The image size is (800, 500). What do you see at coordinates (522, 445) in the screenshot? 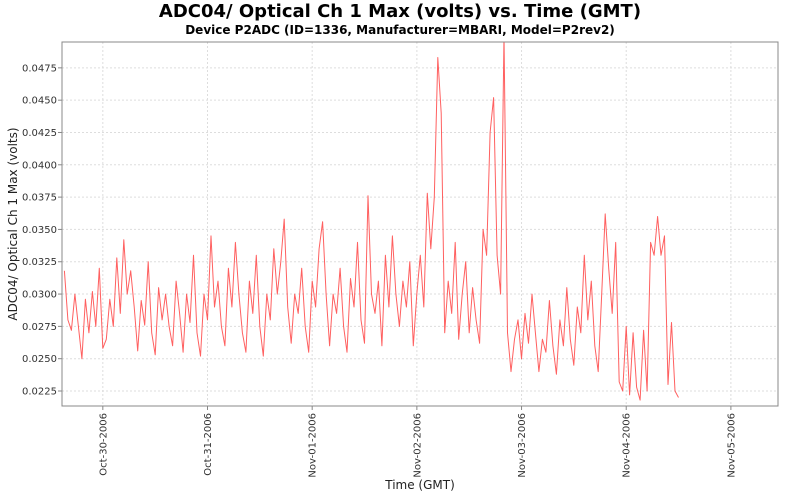
I see `x-tick-label: Nov-03-2006` at bounding box center [522, 445].